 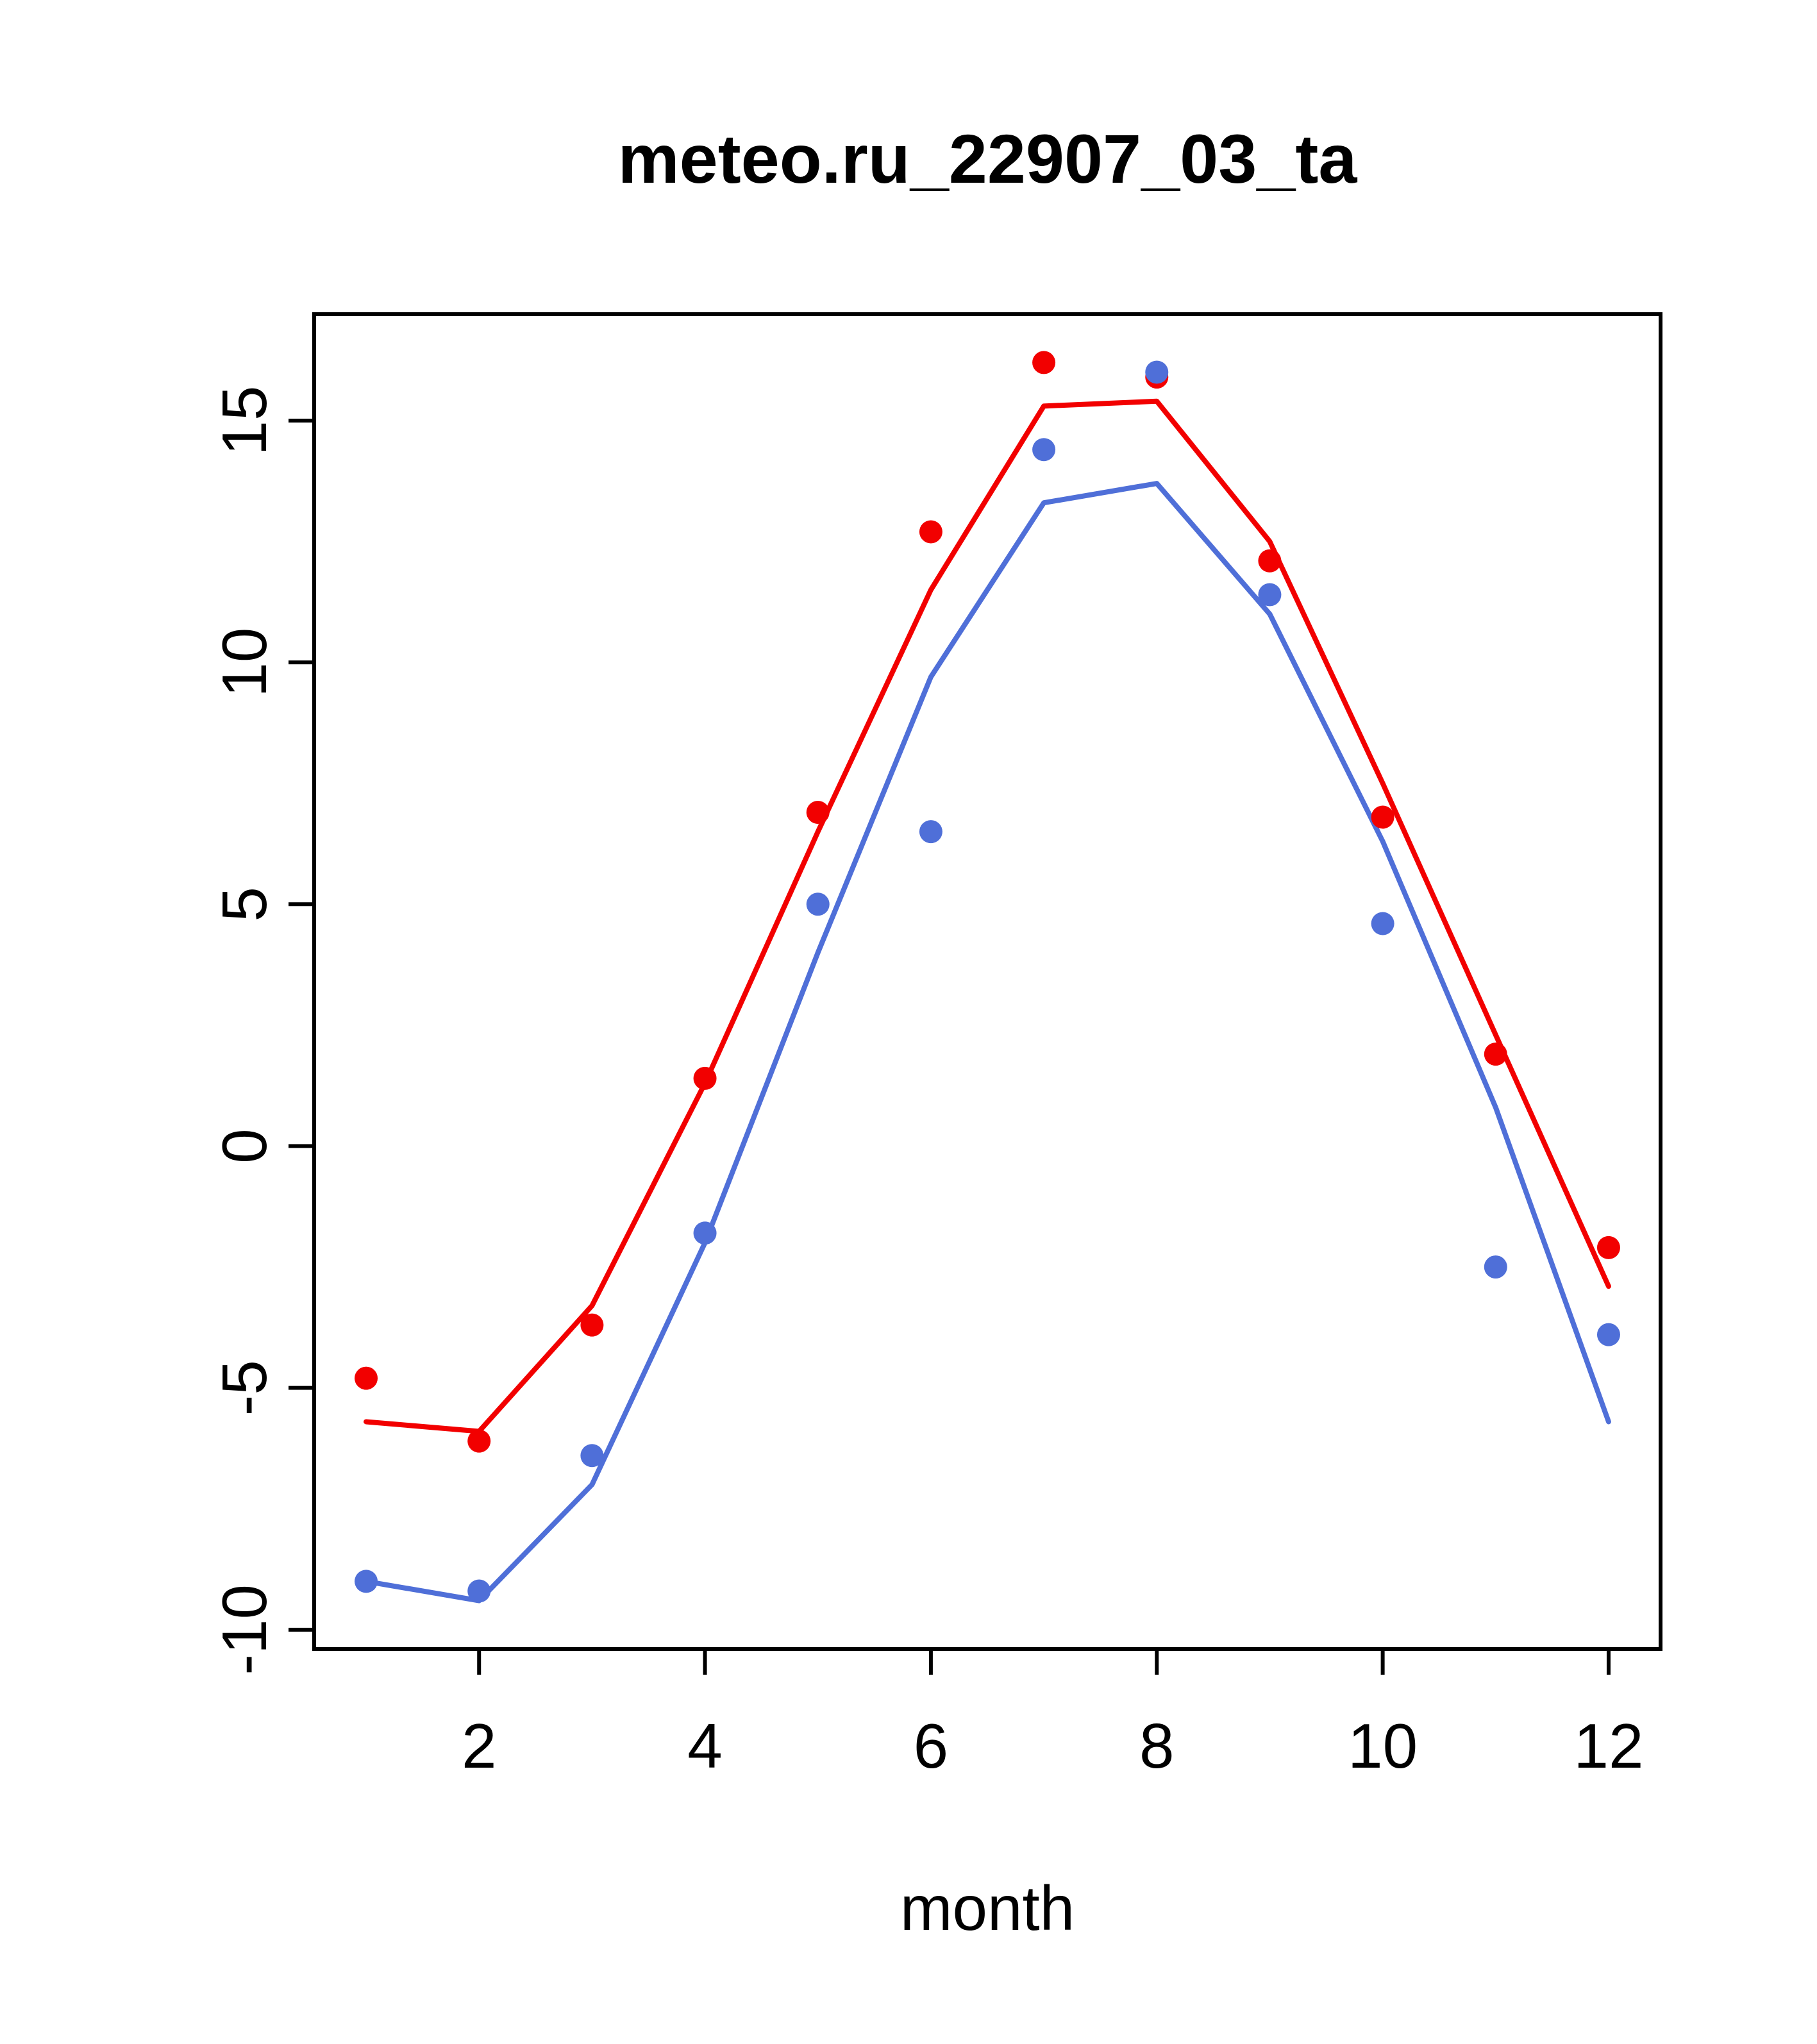 I want to click on x-axis-label: month, so click(x=988, y=1908).